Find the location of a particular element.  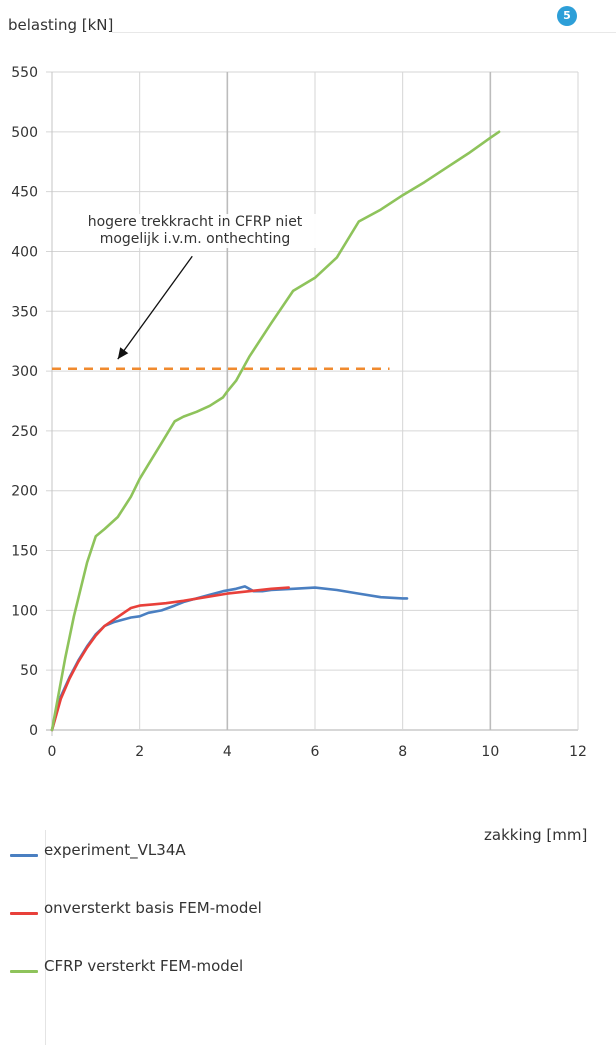

x-tick-label-0: 0 is located at coordinates (52, 752).